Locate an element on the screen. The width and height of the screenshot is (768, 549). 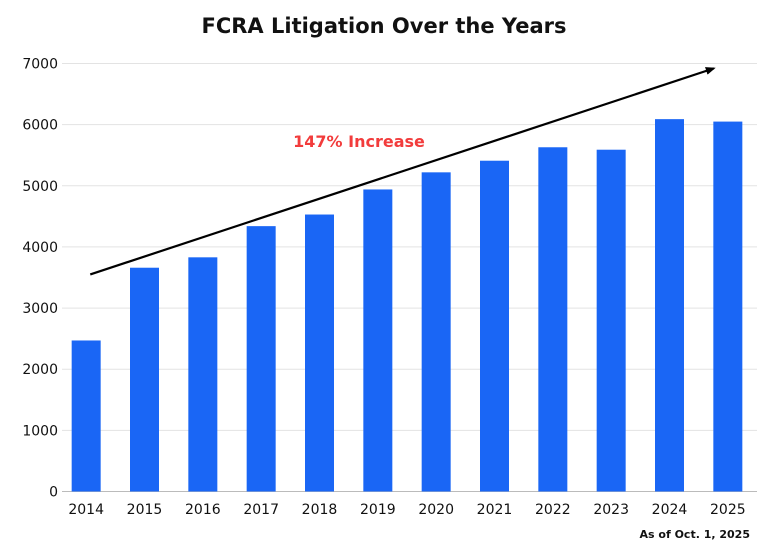
x-tick-label: 2021 is located at coordinates (495, 510).